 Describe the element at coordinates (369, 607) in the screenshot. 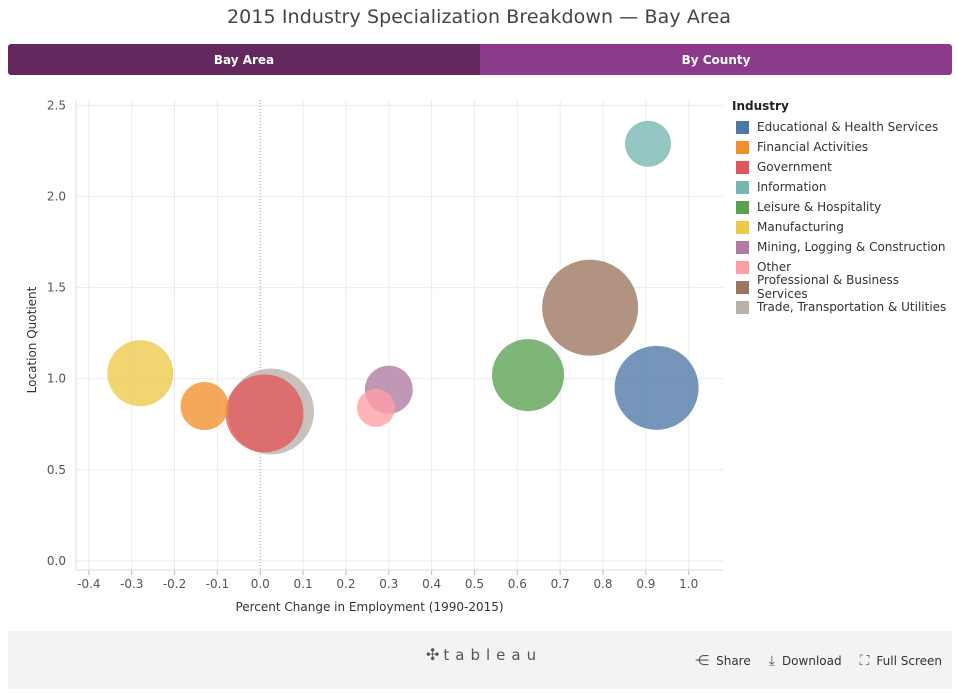

I see `x-axis-title: Percent Change in Employment (1990-2015)` at that location.